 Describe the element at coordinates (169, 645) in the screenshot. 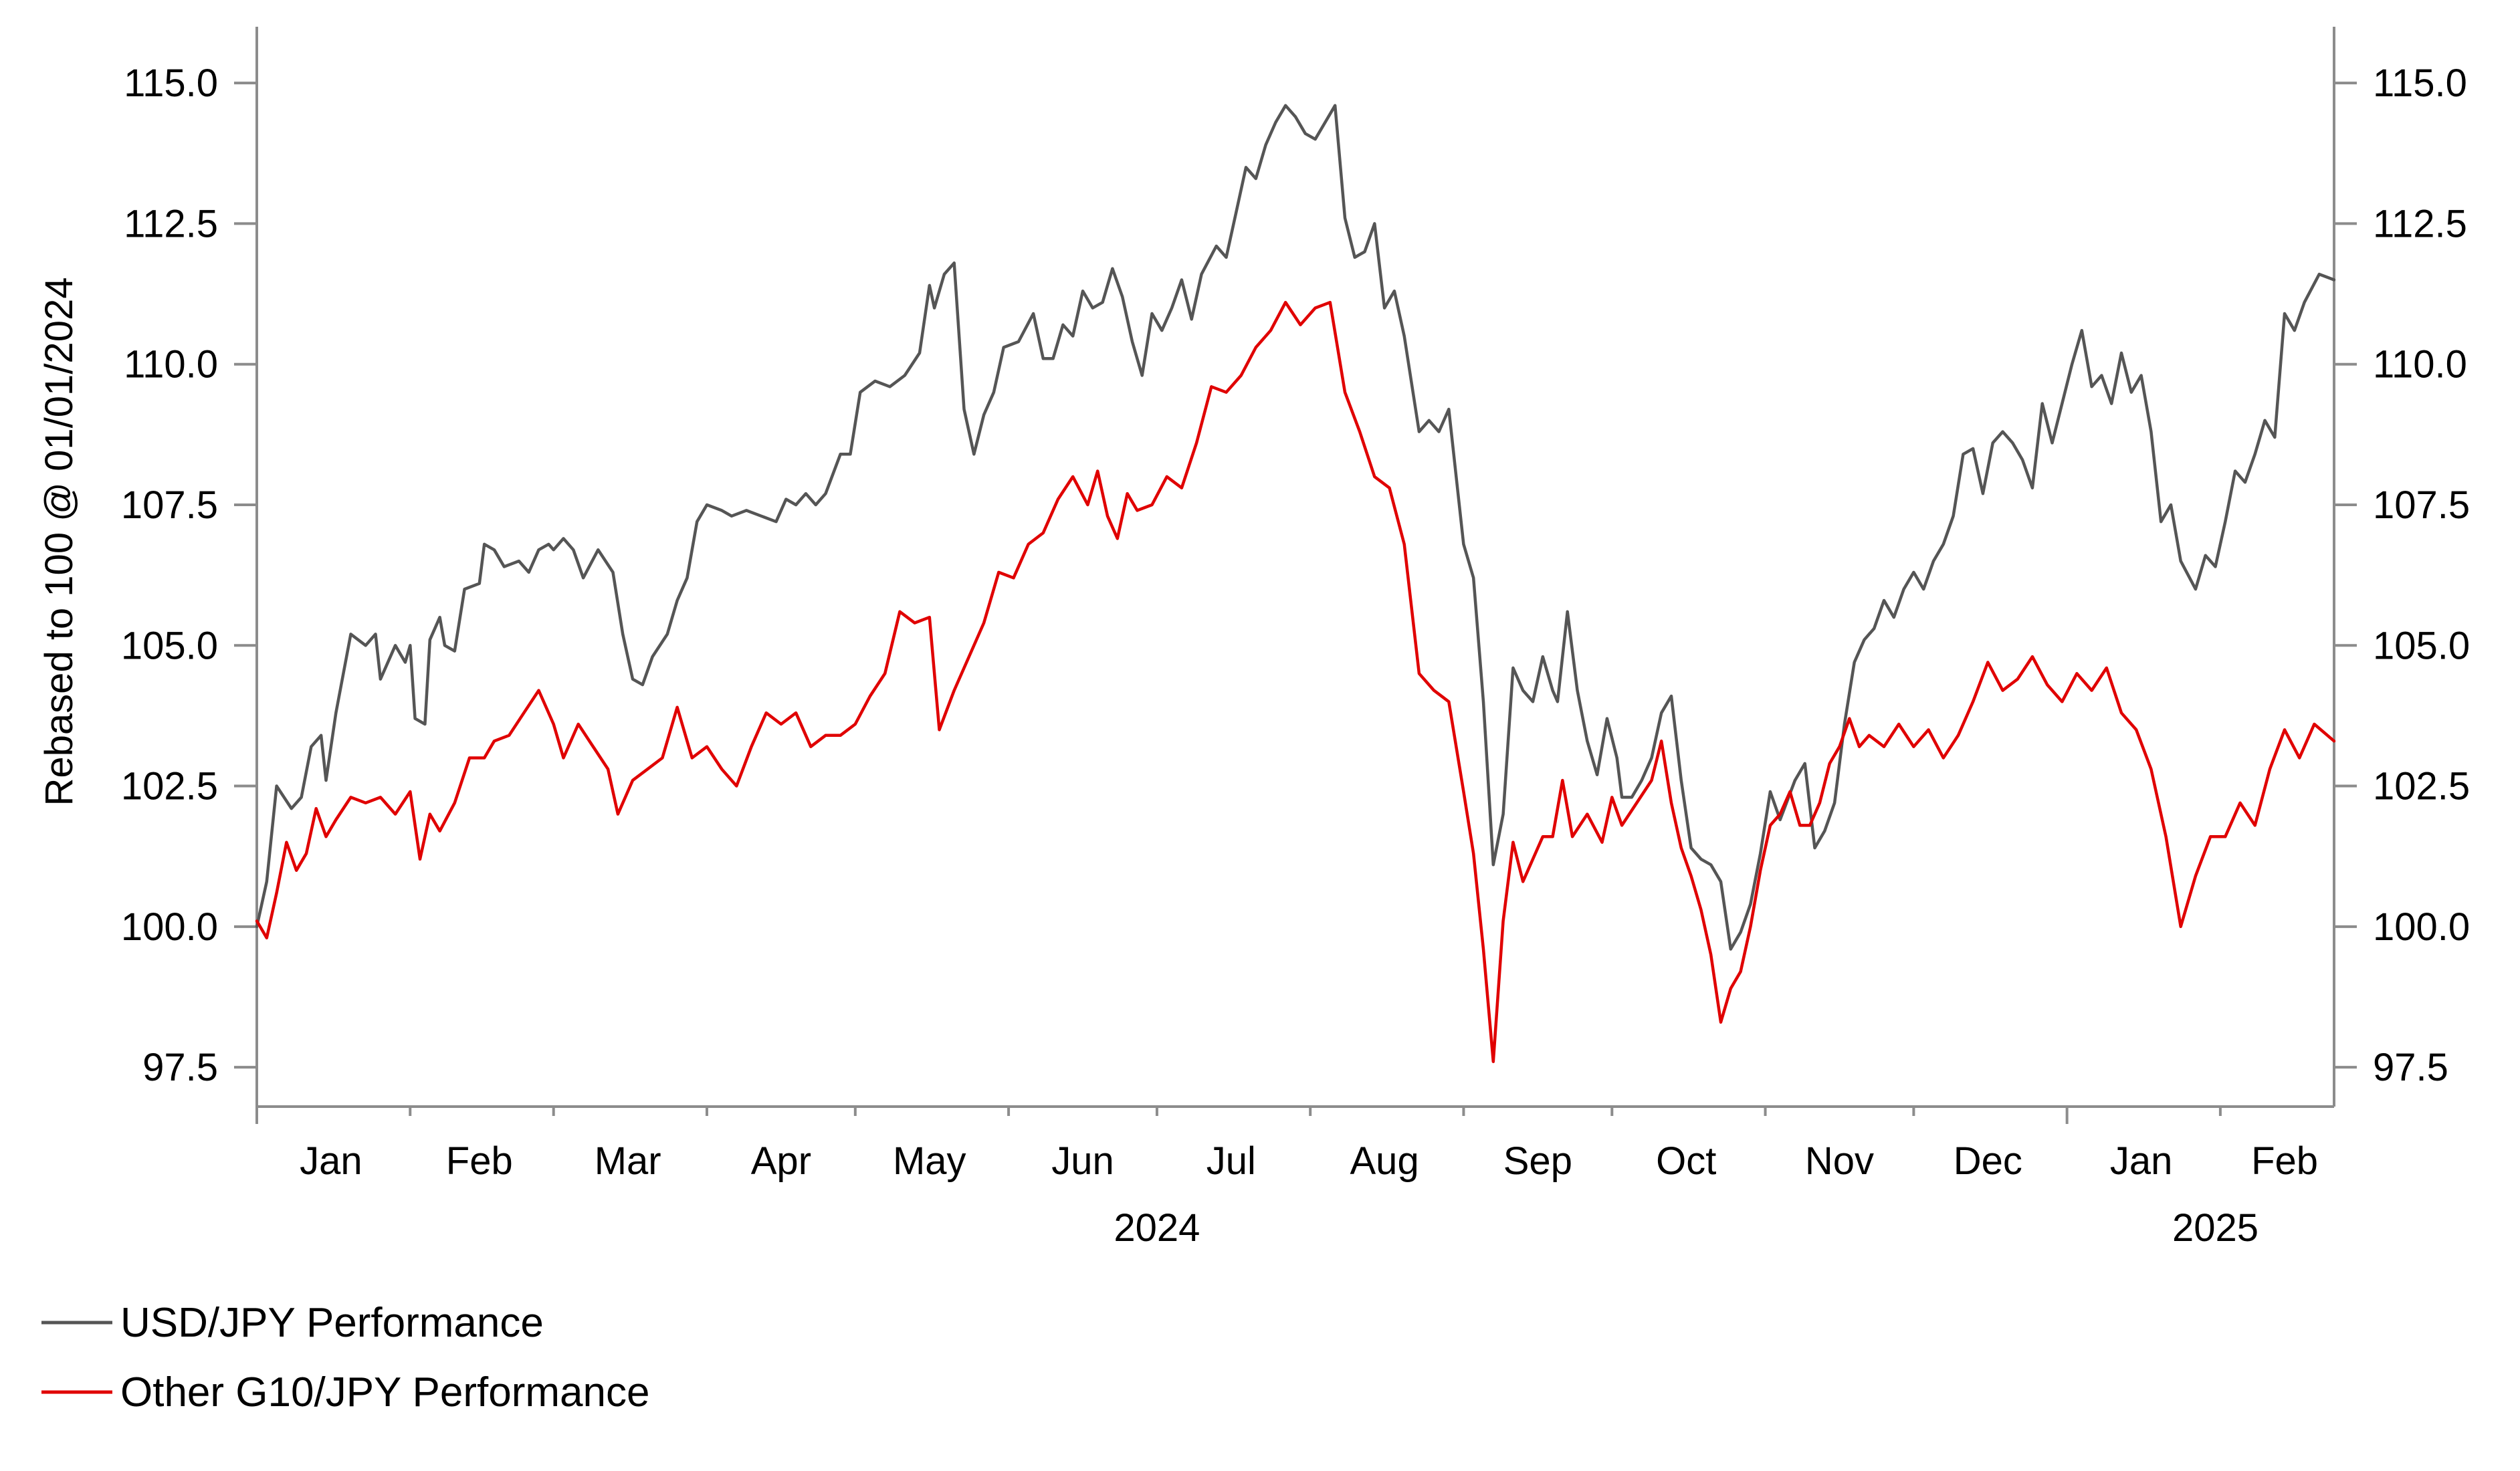

I see `y-tick-label-left: 105.0` at that location.